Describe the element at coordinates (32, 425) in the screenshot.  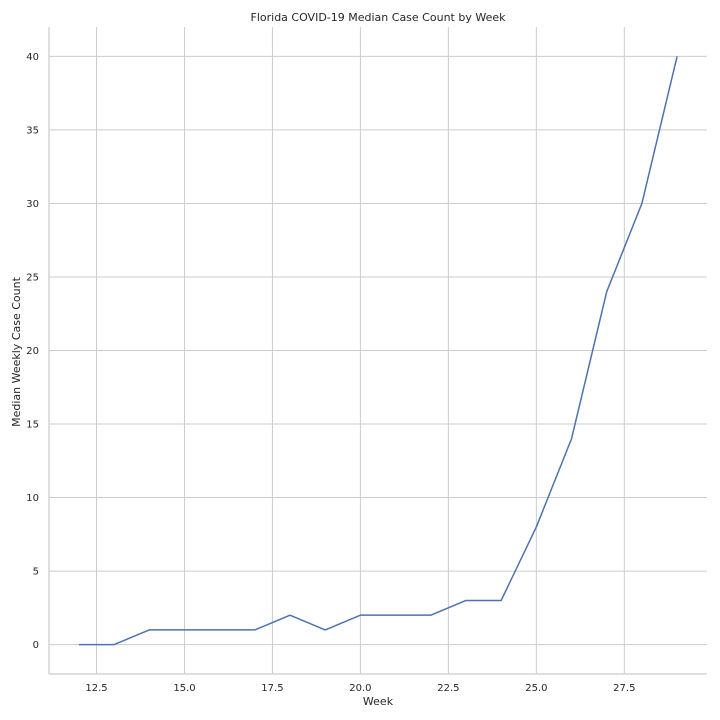
I see `y-tick-label: 15` at that location.